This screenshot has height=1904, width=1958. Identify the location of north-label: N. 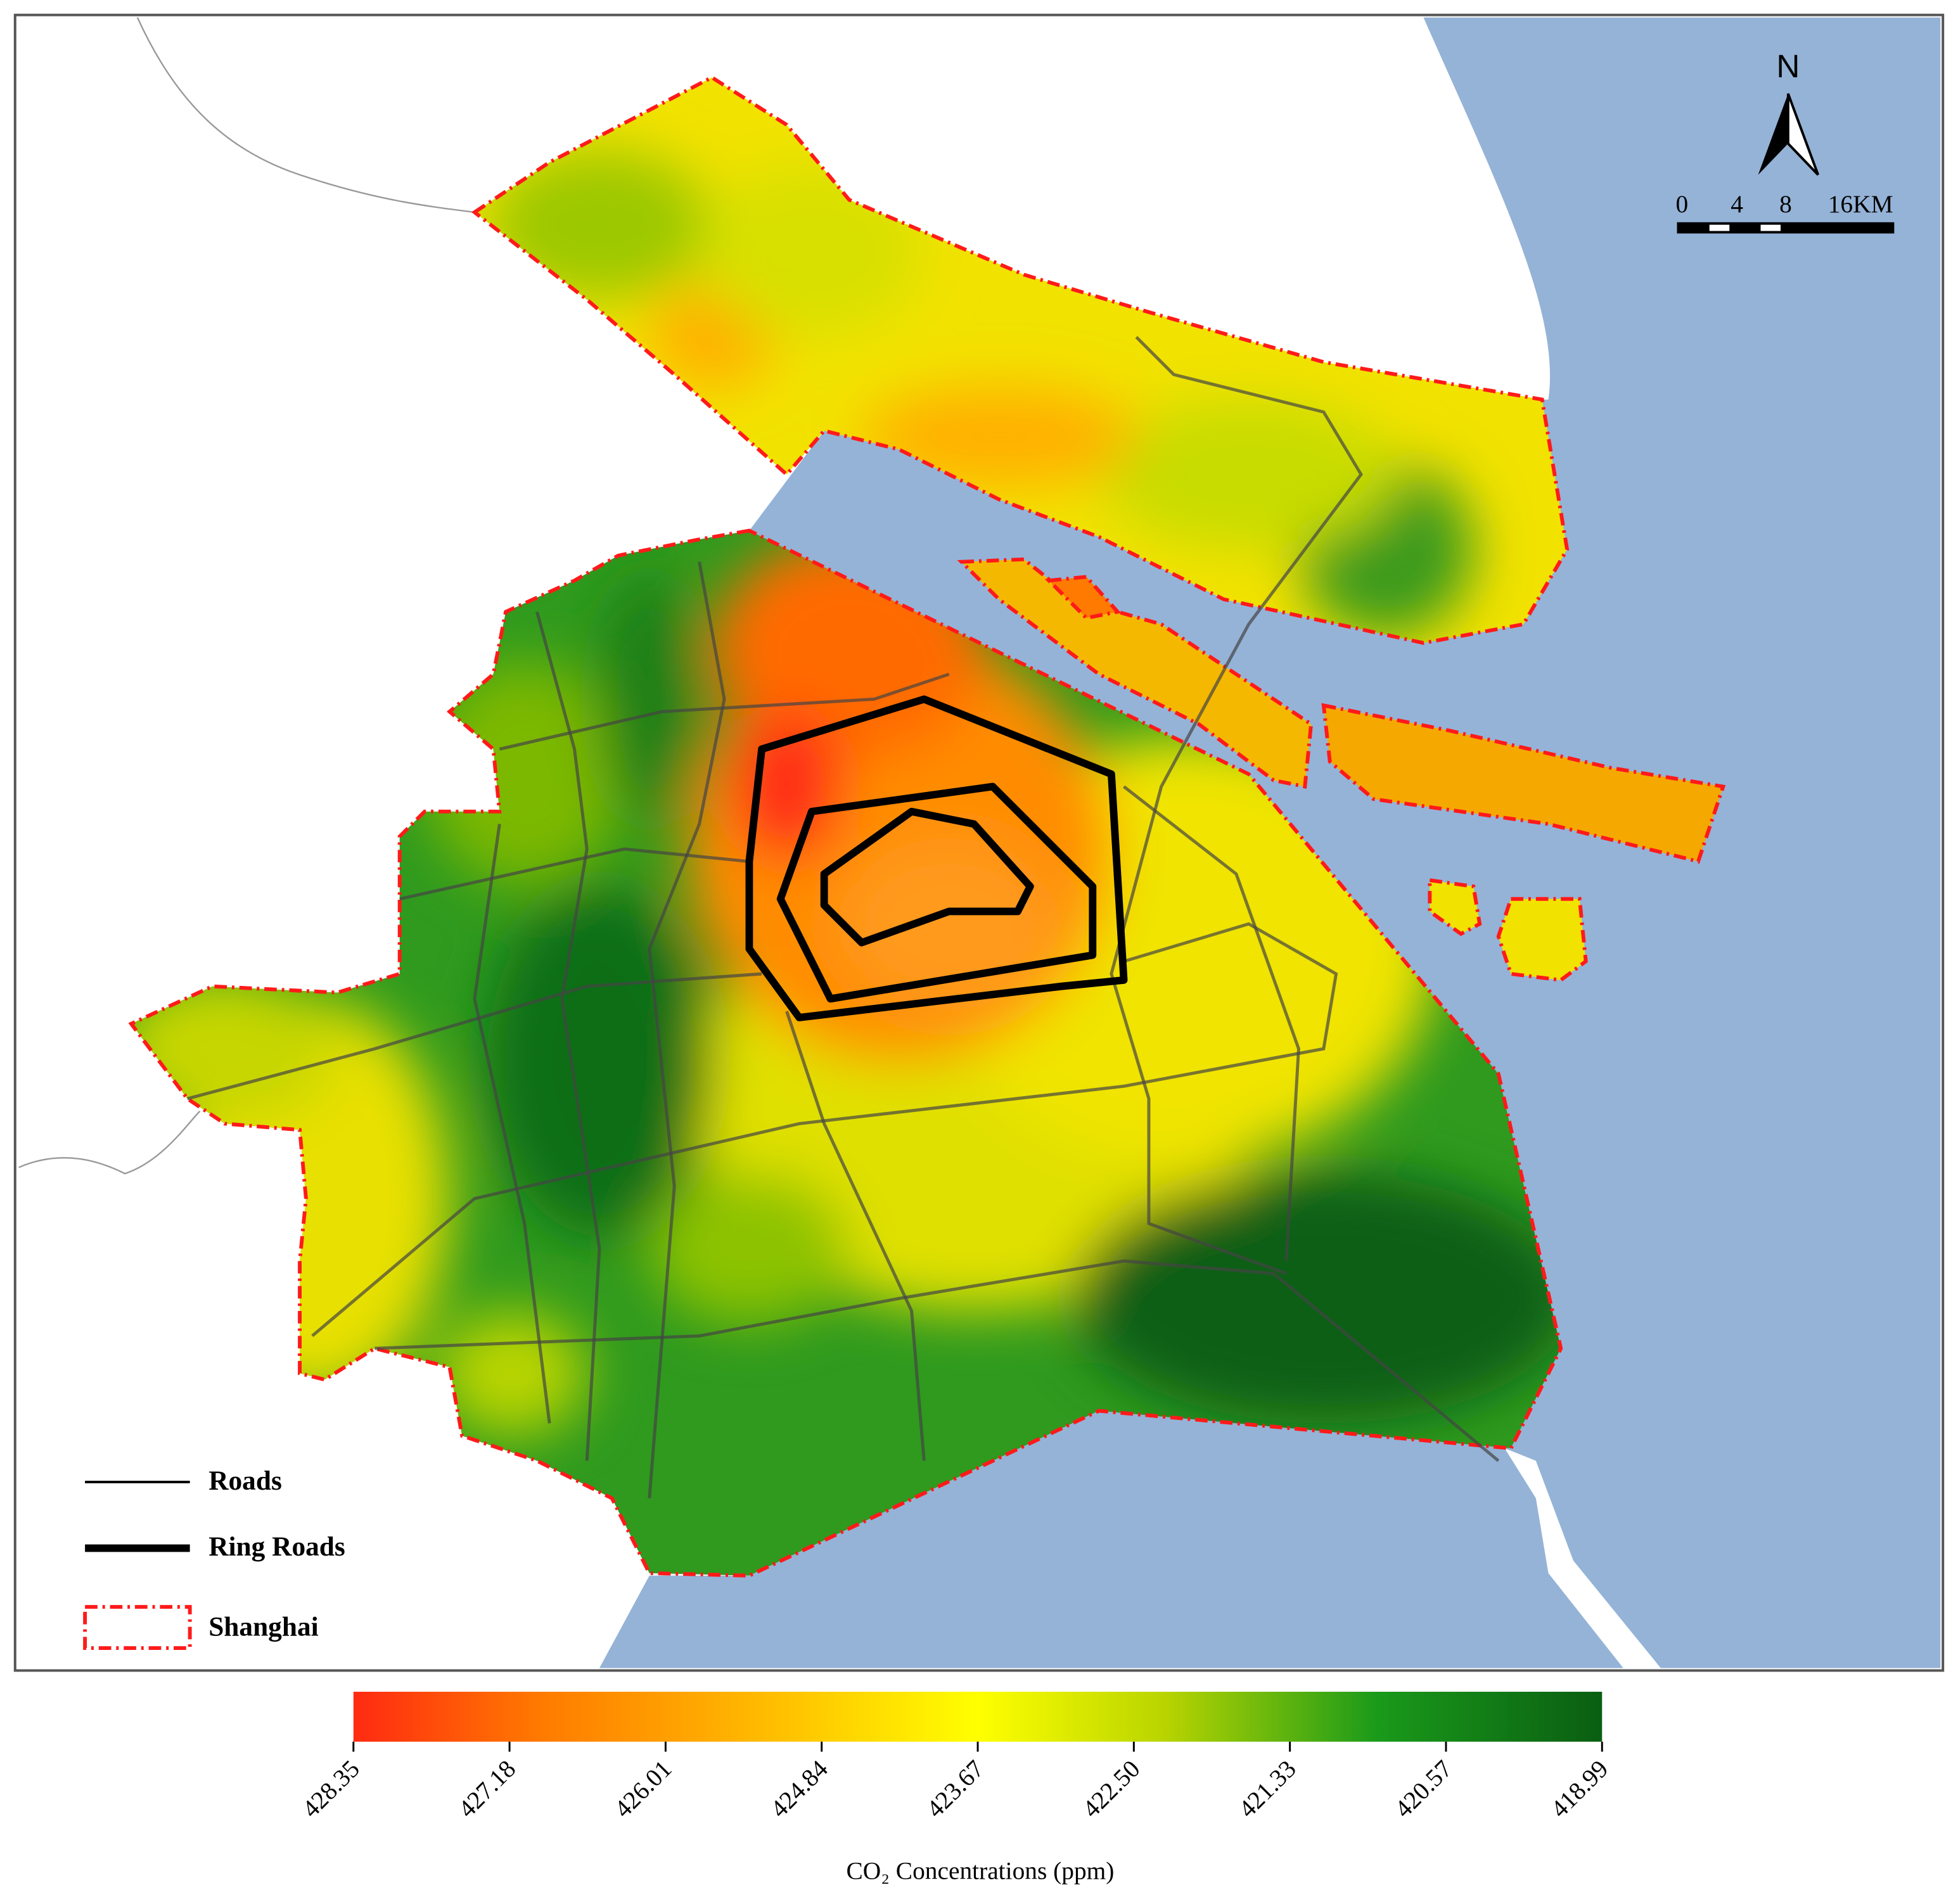
(1788, 66).